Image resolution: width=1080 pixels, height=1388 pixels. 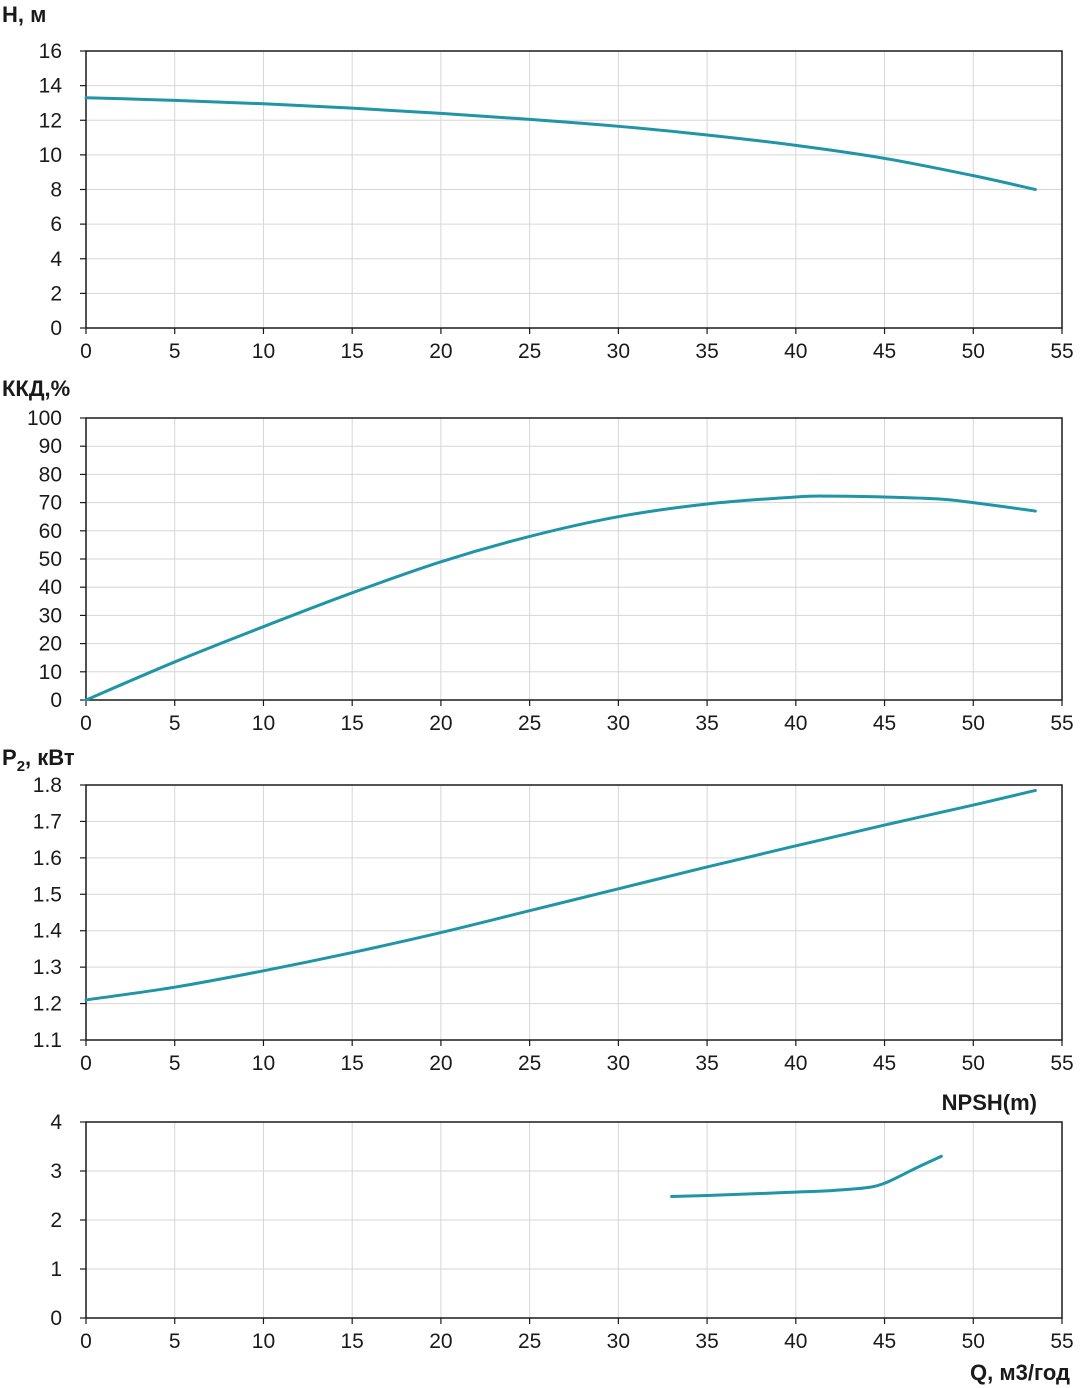 I want to click on y-tick-label: 12, so click(x=50, y=120).